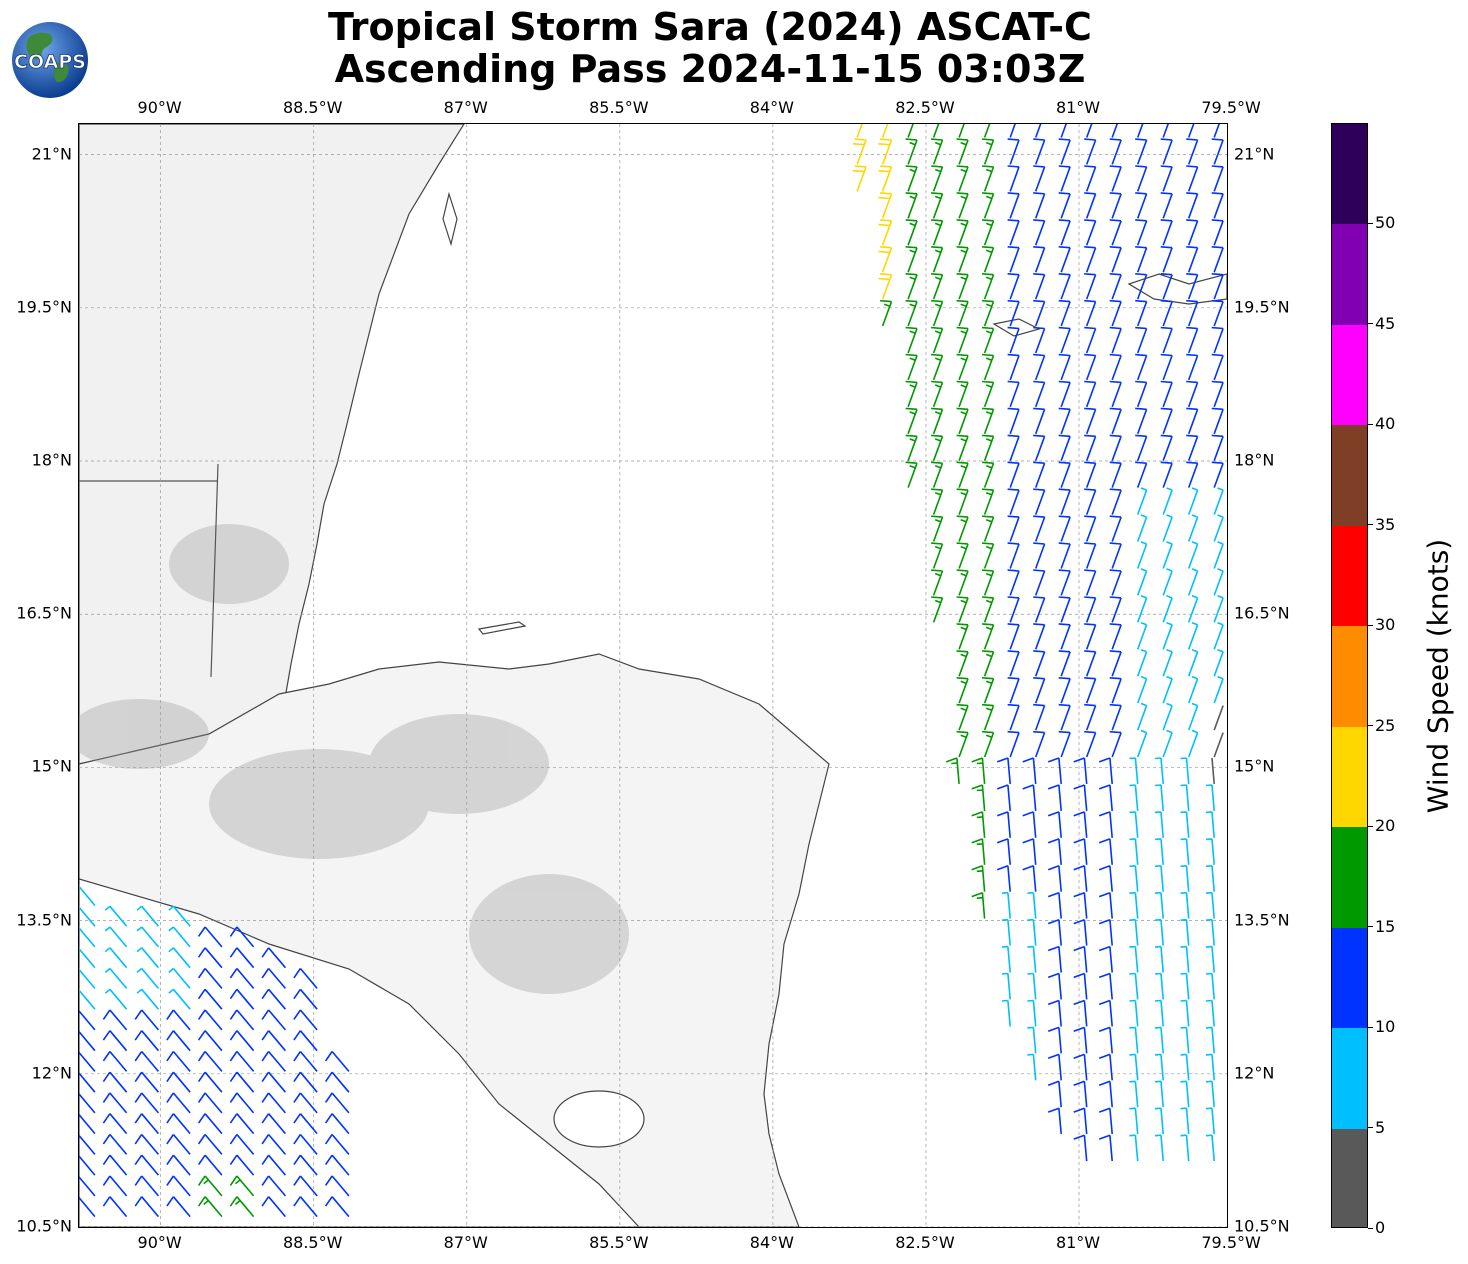 This screenshot has height=1264, width=1468. I want to click on lon-tick-top-1: 88.5°W, so click(312, 107).